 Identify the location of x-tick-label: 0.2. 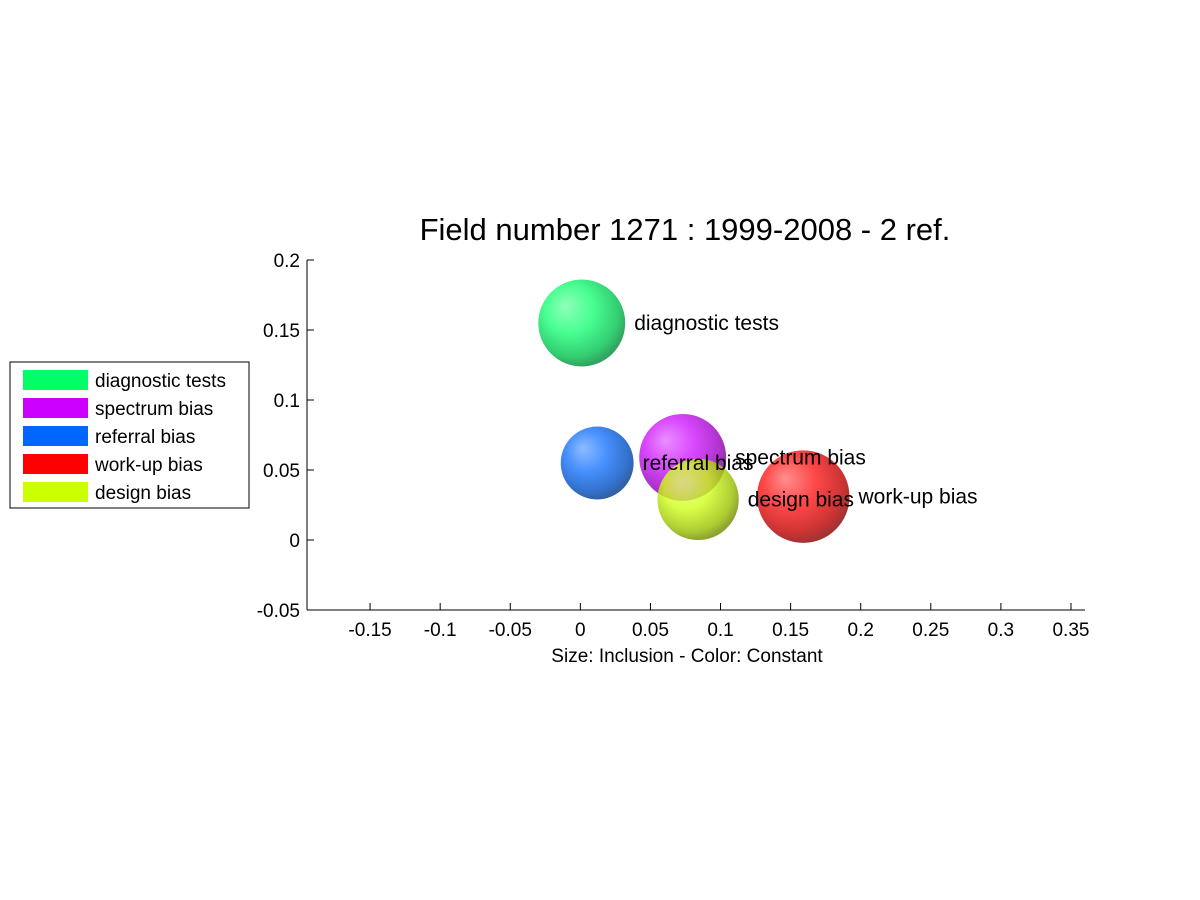
(861, 630).